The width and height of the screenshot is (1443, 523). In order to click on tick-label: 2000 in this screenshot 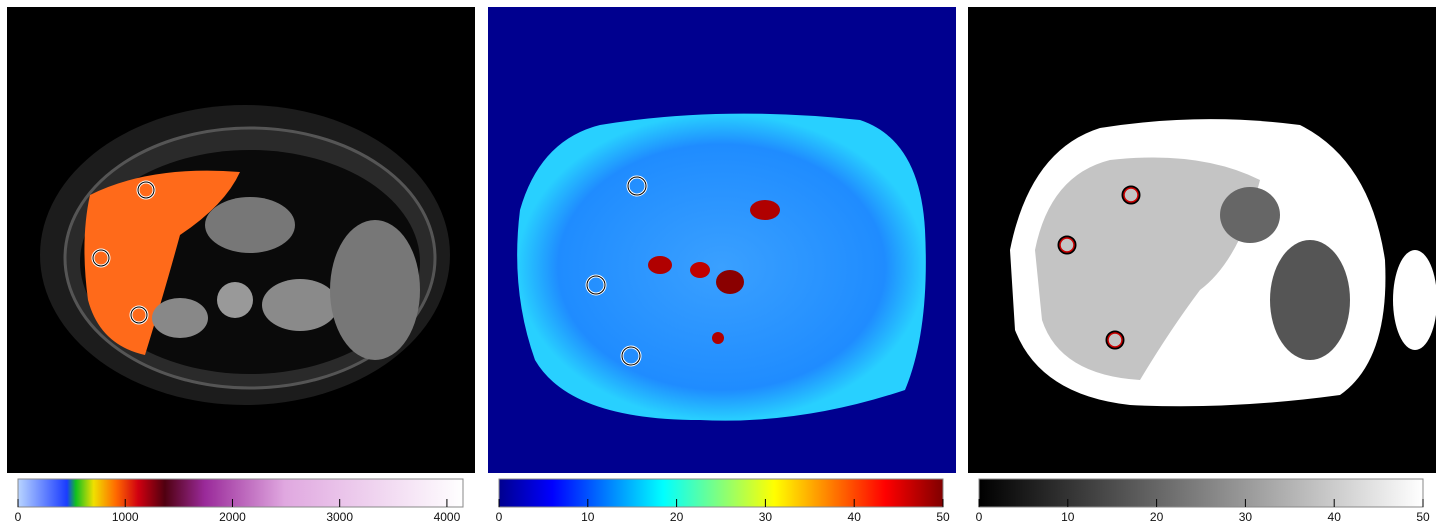, I will do `click(232, 516)`.